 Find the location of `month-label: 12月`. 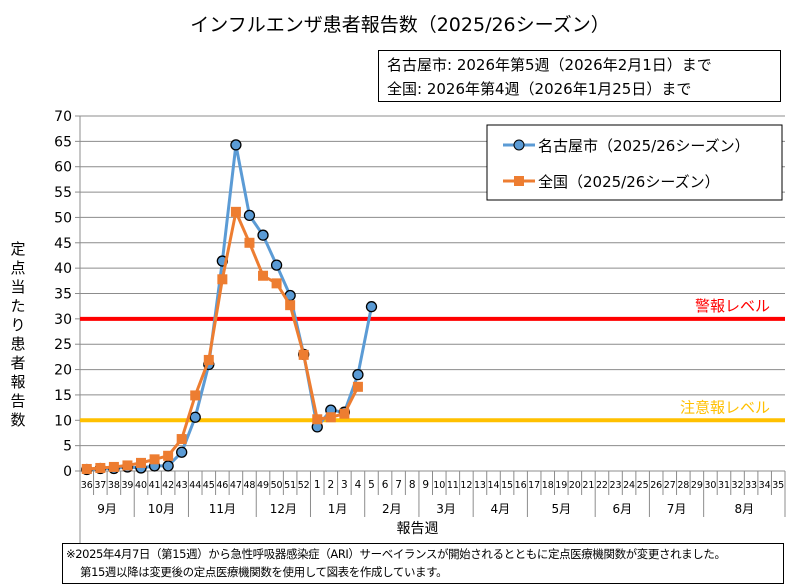

month-label: 12月 is located at coordinates (283, 509).